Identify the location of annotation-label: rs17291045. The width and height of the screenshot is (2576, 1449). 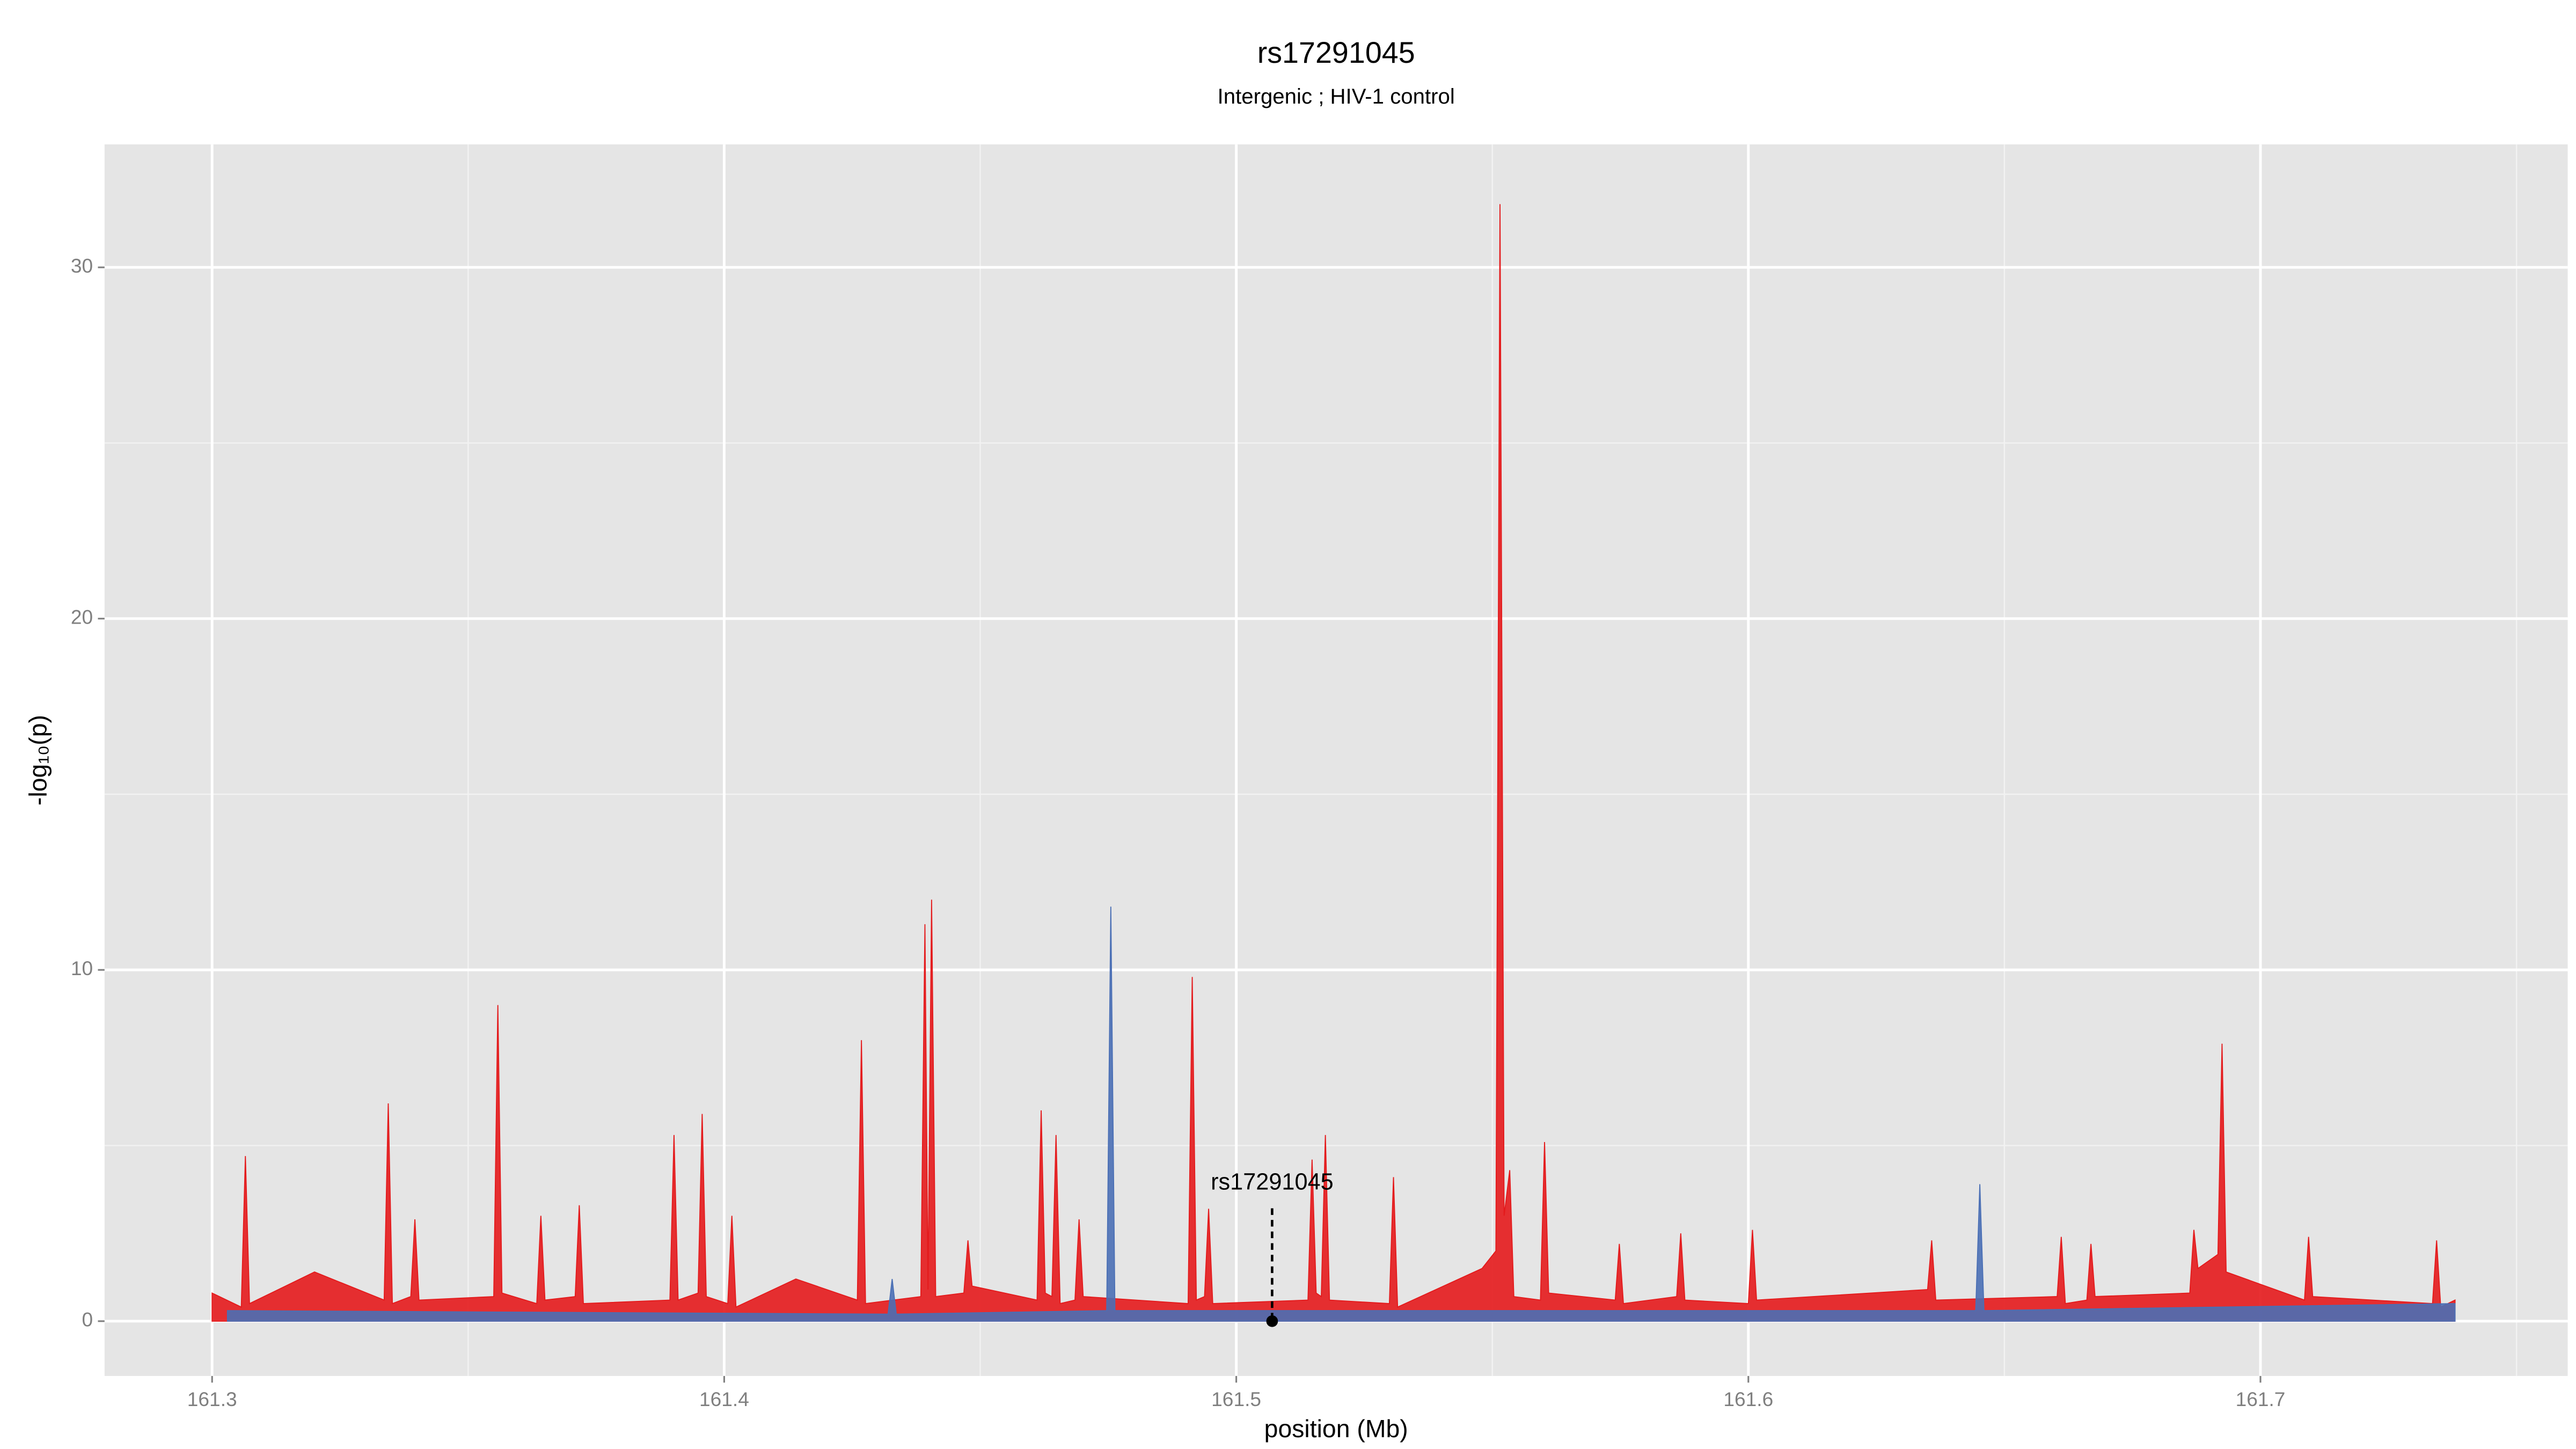
(1272, 1182).